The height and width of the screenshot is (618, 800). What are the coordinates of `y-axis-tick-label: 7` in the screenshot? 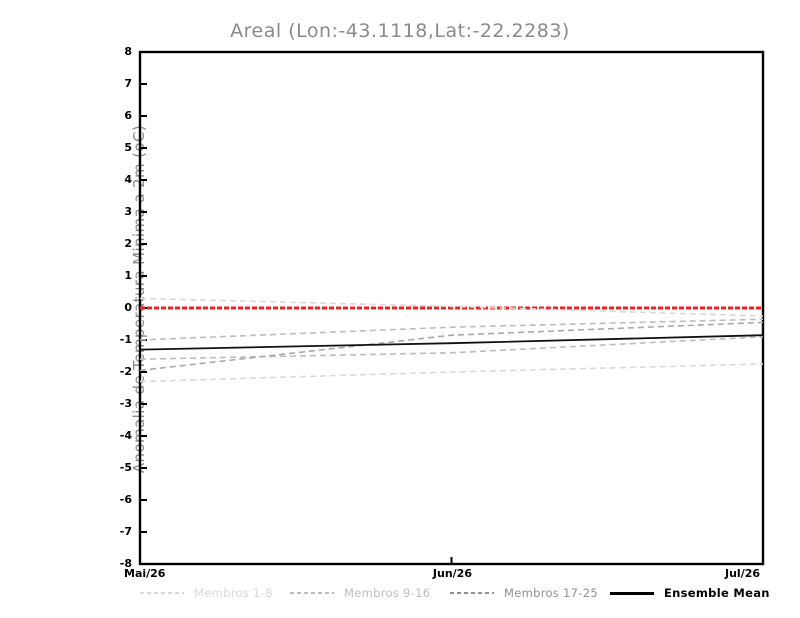 It's located at (128, 83).